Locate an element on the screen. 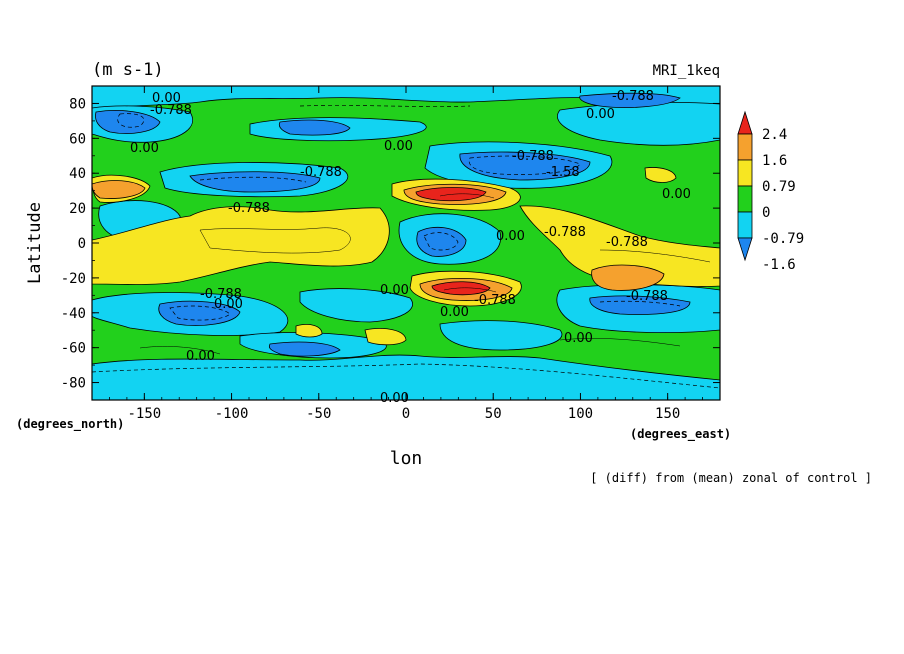 This screenshot has height=654, width=904. region-north-strong-neg-mid is located at coordinates (314, 127).